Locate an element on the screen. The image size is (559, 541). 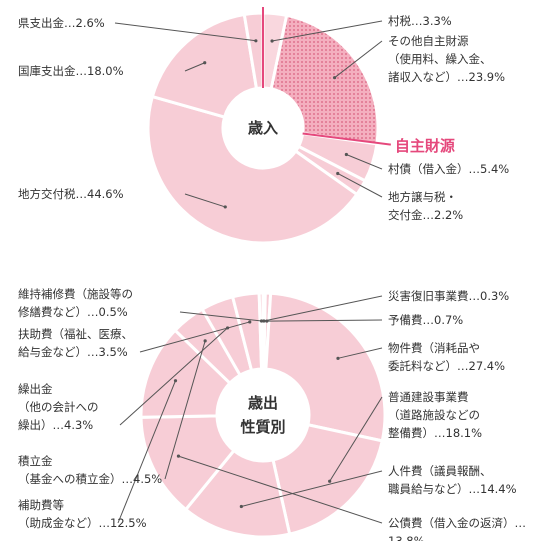
category-label: 公債費（借入金の返済） is located at coordinates (451, 523).